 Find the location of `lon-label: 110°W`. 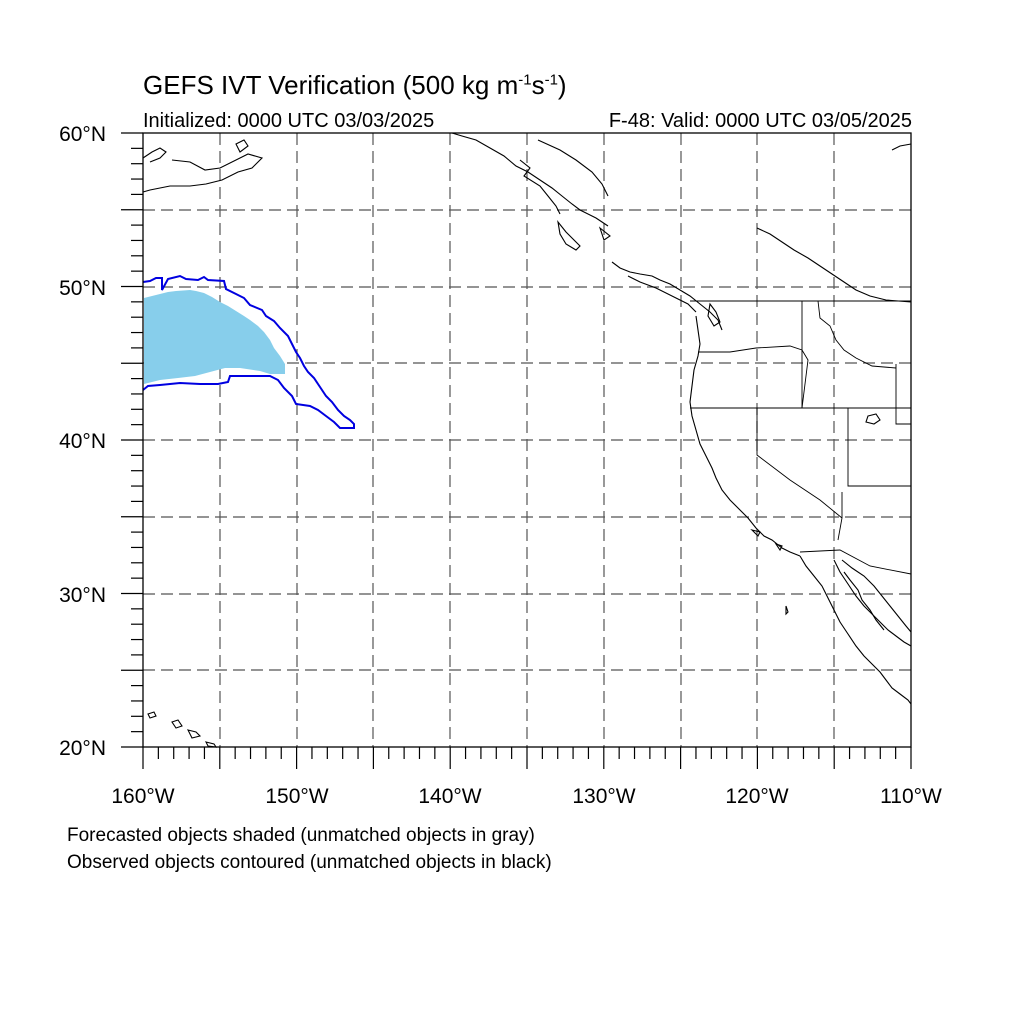

lon-label: 110°W is located at coordinates (911, 796).